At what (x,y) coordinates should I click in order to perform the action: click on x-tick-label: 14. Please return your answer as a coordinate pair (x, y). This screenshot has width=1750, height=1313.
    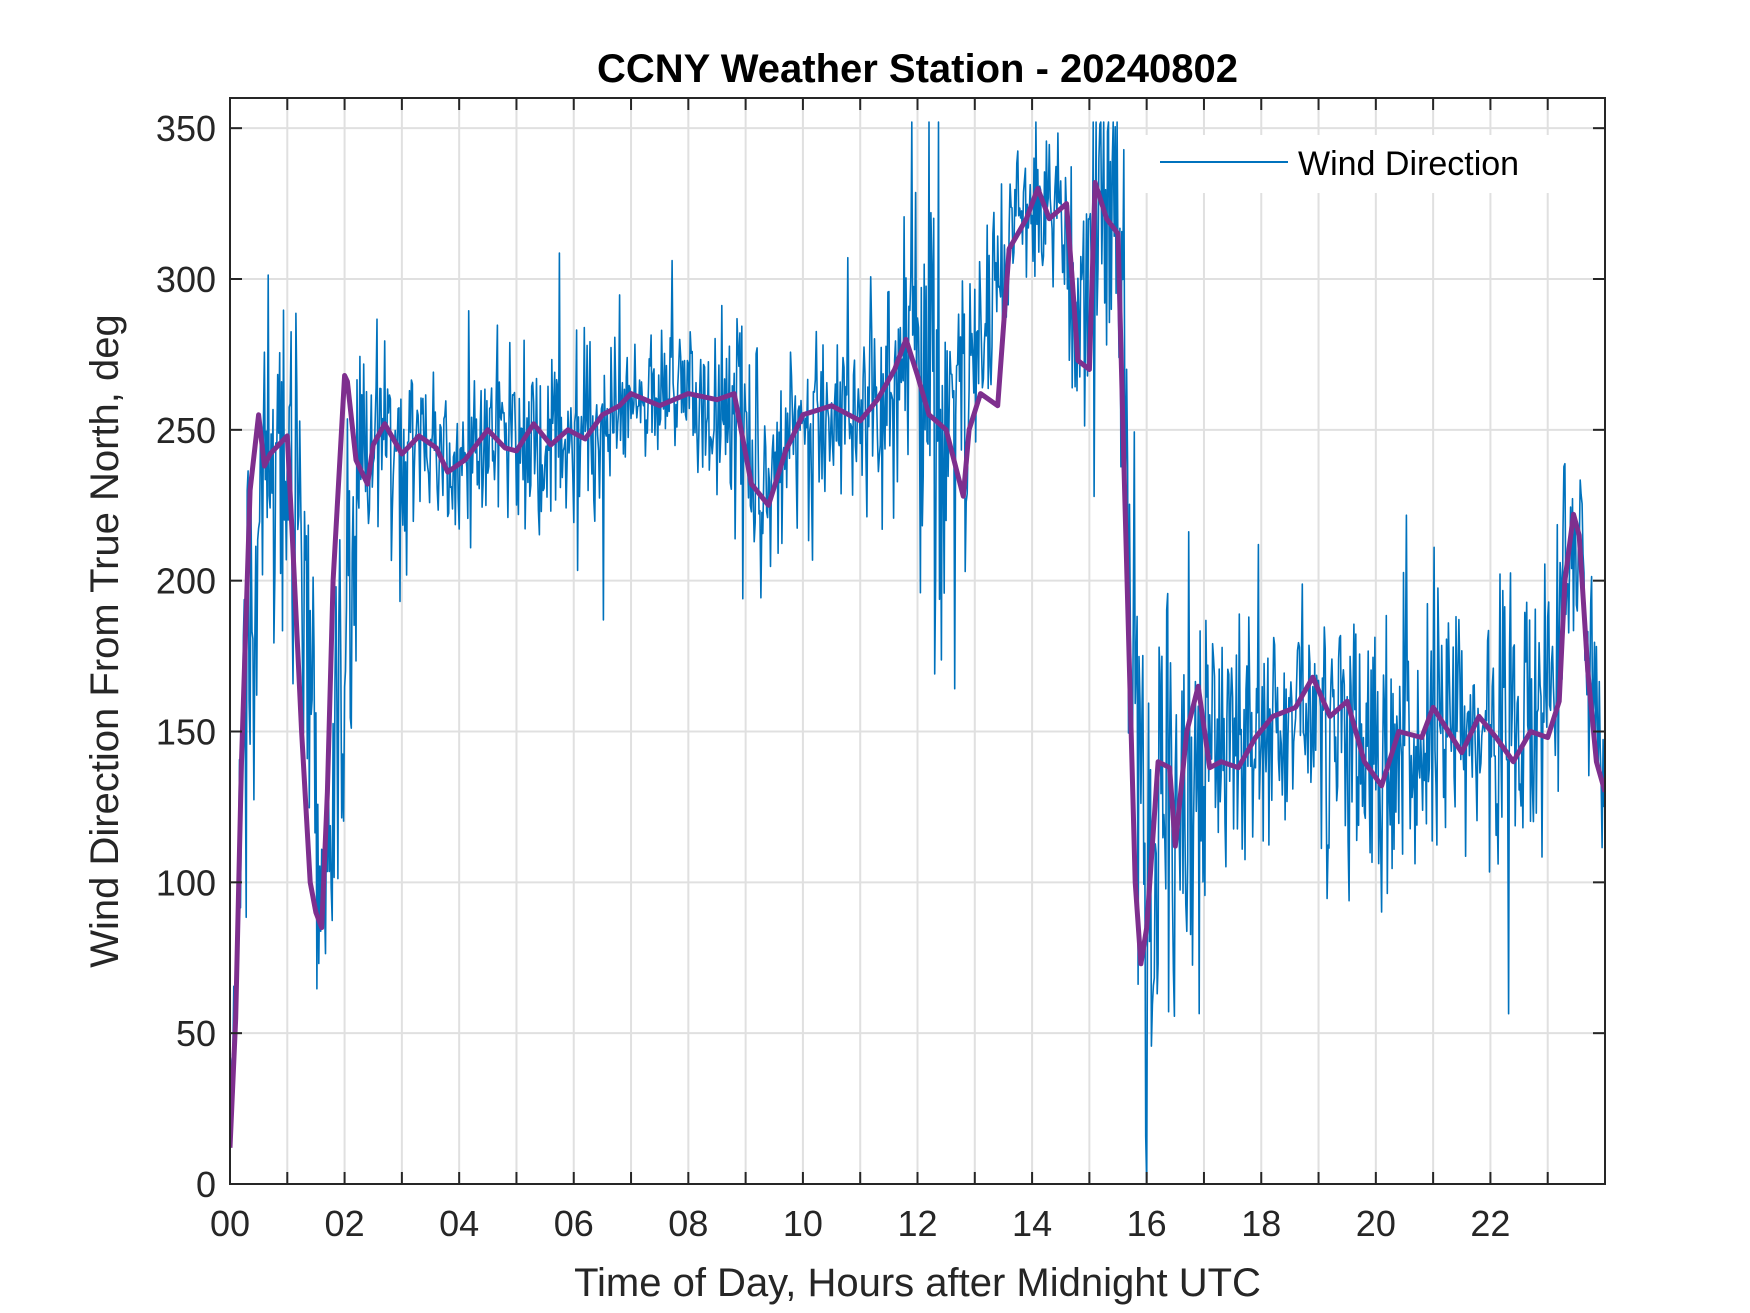
    Looking at the image, I should click on (1032, 1223).